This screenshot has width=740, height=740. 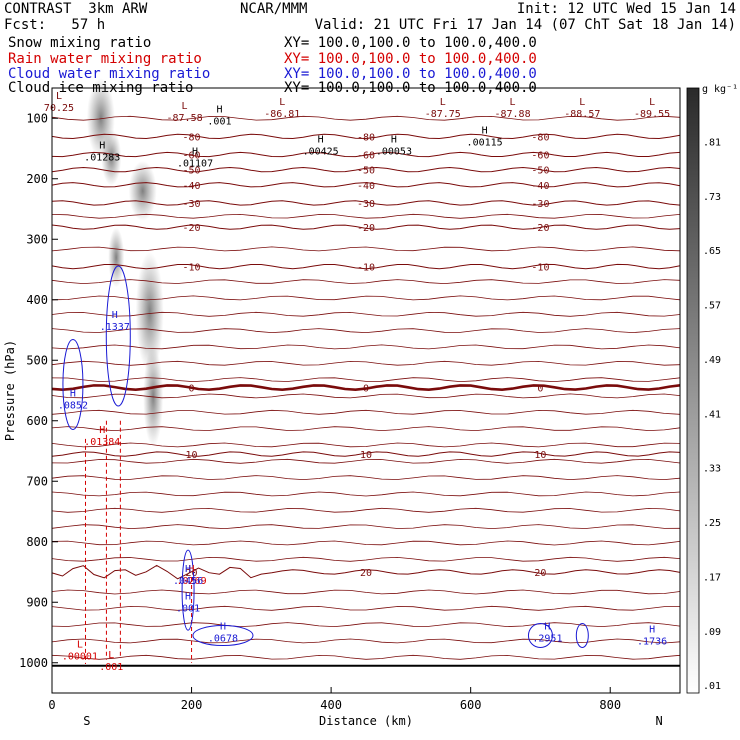 What do you see at coordinates (195, 164) in the screenshot?
I see `snow-ice-extremum-value: .01107` at bounding box center [195, 164].